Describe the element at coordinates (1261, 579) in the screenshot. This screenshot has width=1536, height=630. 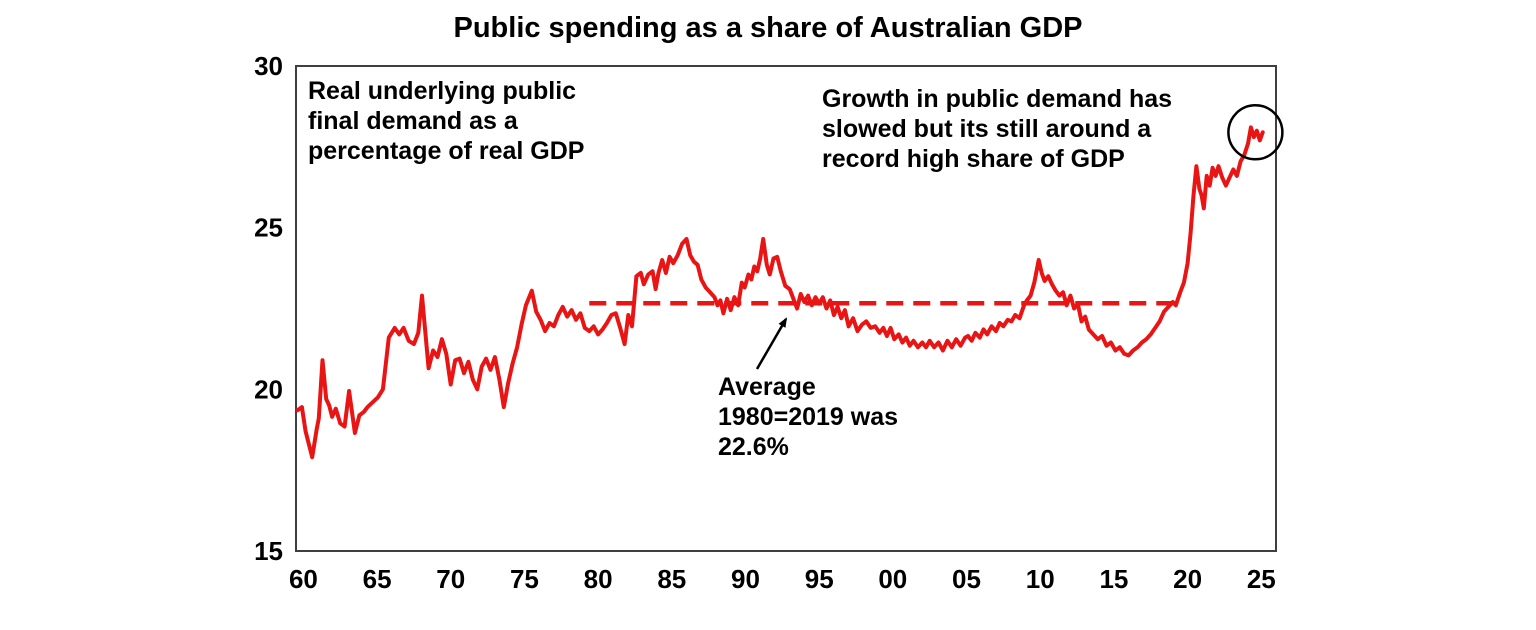
I see `x-tick-label: 25` at that location.